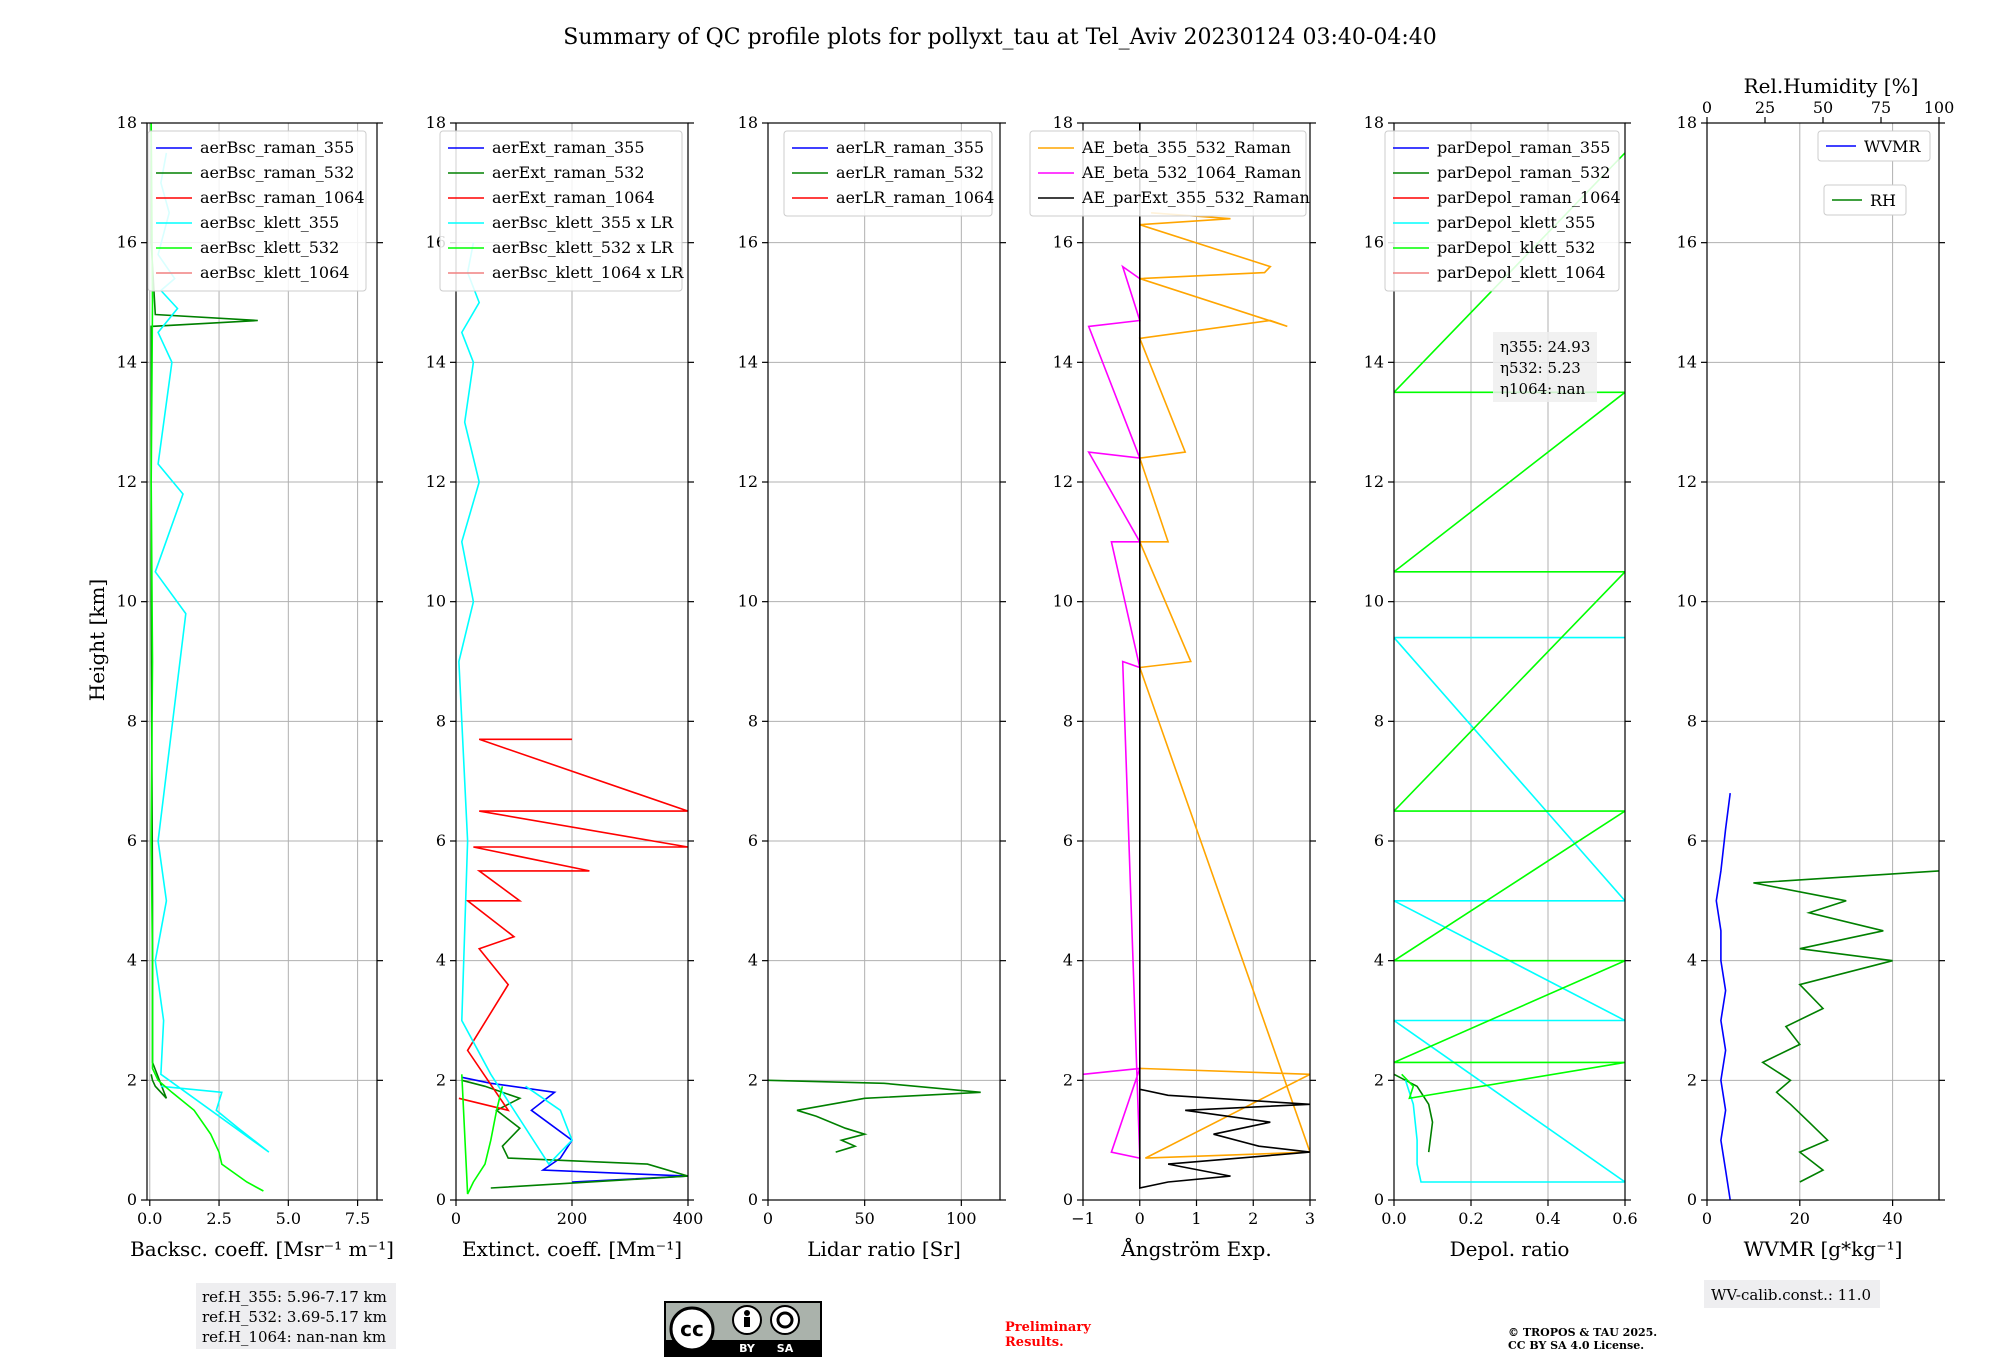 This screenshot has width=2000, height=1360. I want to click on series-line-AE_parExt_355_532_Raman, so click(1224, 656).